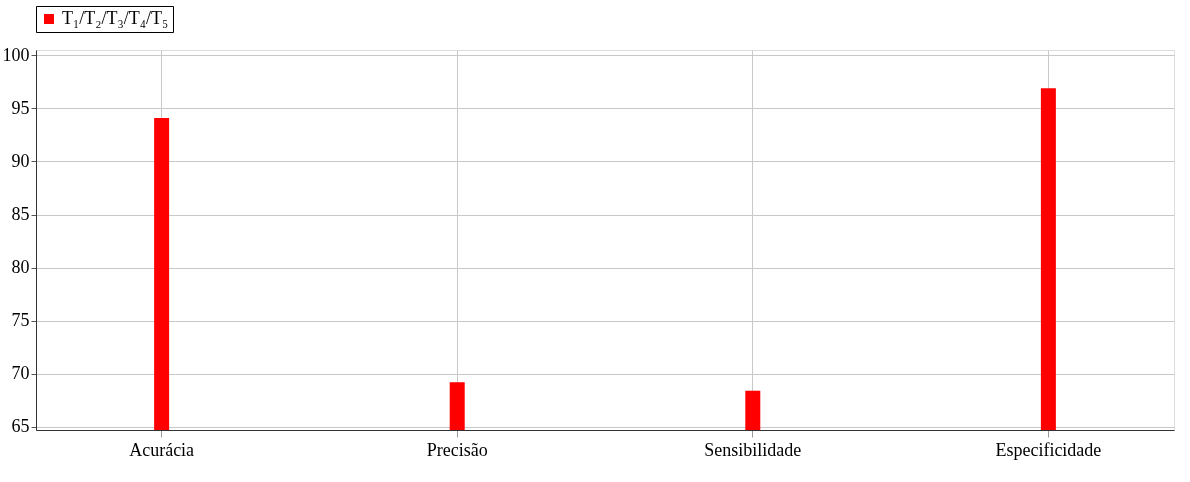  Describe the element at coordinates (20, 160) in the screenshot. I see `y-tick-label: 90` at that location.